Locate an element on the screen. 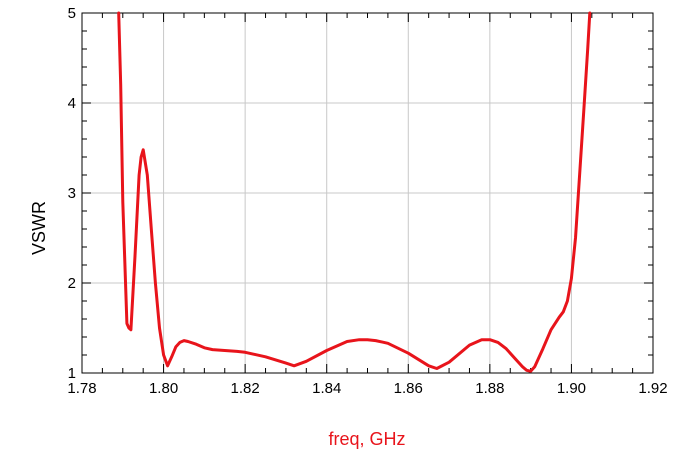 This screenshot has height=455, width=685. x-axis-title: freq, GHz is located at coordinates (366, 439).